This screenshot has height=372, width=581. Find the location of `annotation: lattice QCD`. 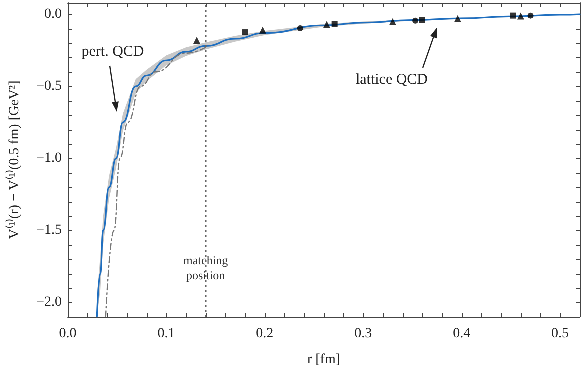

annotation: lattice QCD is located at coordinates (392, 80).